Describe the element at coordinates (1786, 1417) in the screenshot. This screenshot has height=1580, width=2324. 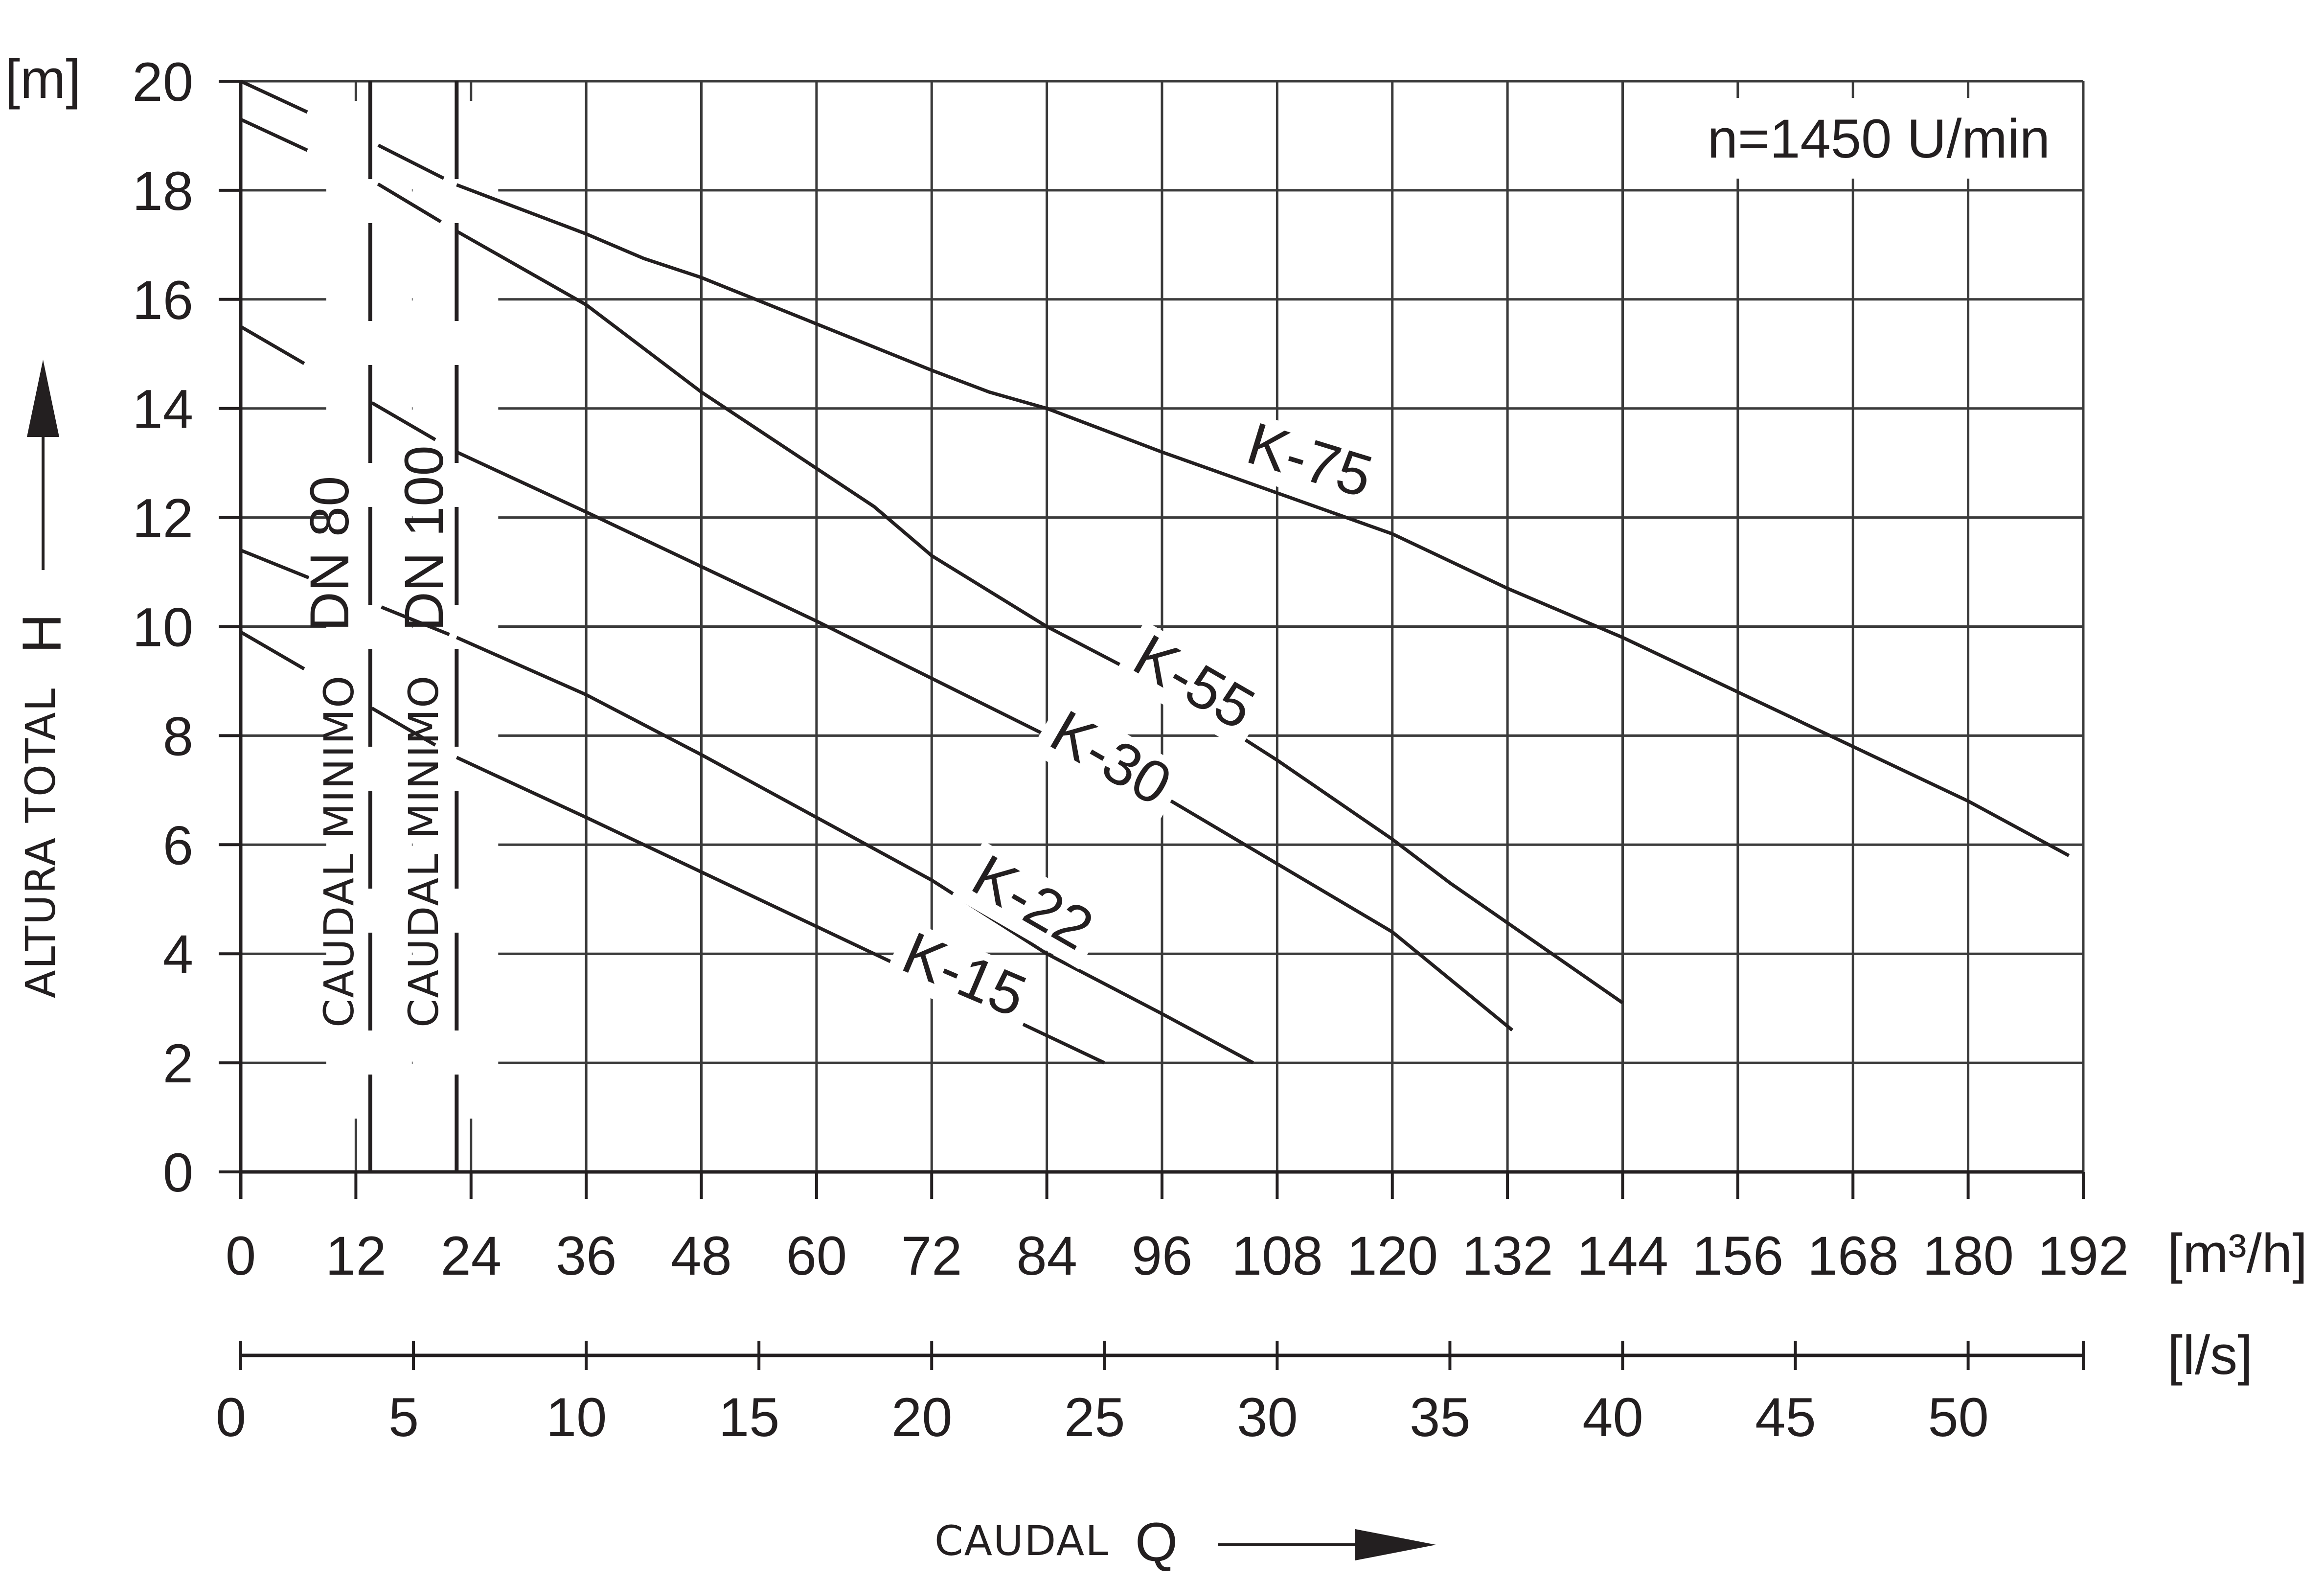
I see `x2-tick-label: 45` at that location.